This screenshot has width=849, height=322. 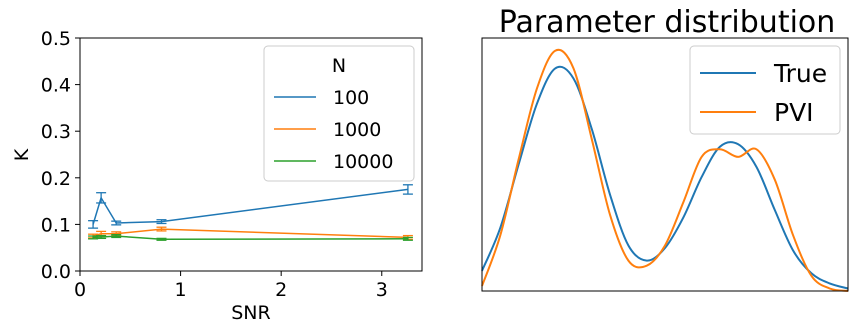 I want to click on legend-label-true: True, so click(x=800, y=73).